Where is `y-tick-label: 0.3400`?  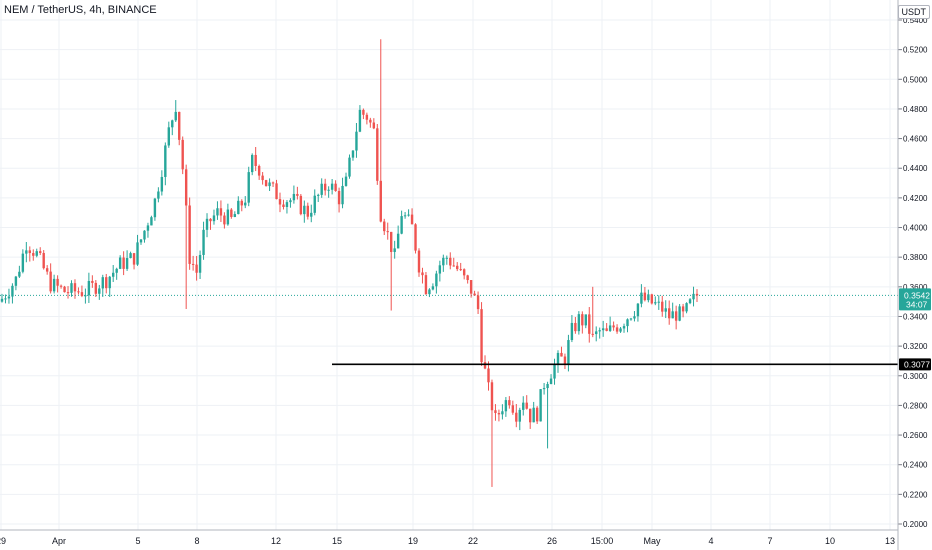
y-tick-label: 0.3400 is located at coordinates (915, 316).